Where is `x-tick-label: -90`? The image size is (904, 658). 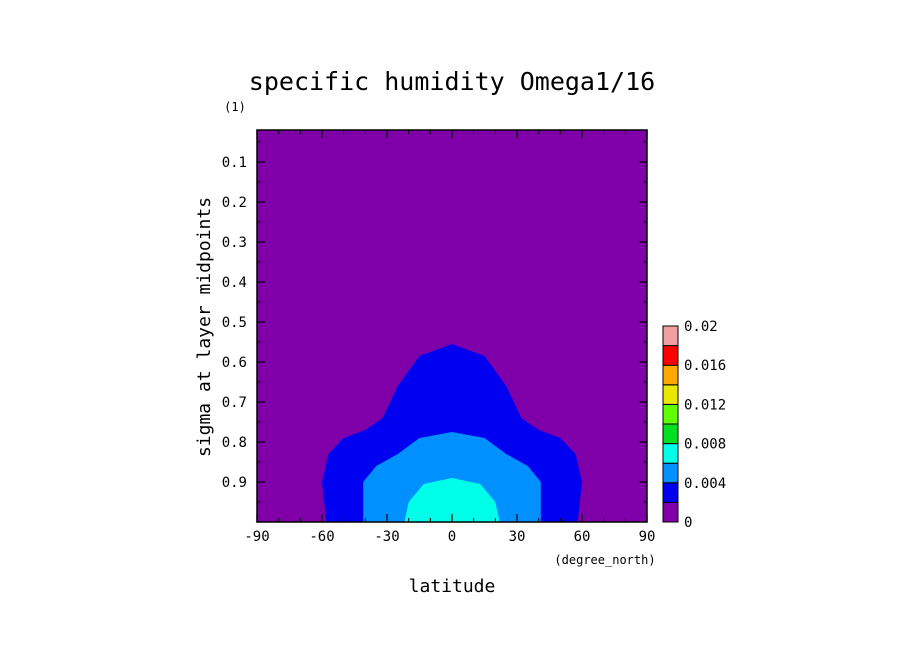
x-tick-label: -90 is located at coordinates (256, 537).